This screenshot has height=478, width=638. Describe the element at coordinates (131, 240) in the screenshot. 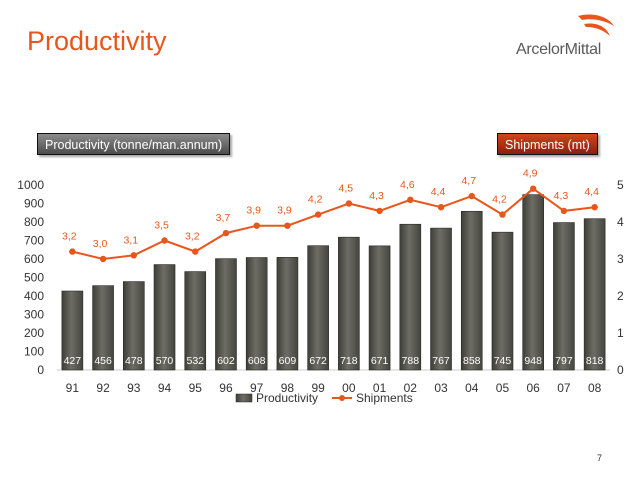

I see `shipments-data-label: 3,1` at that location.